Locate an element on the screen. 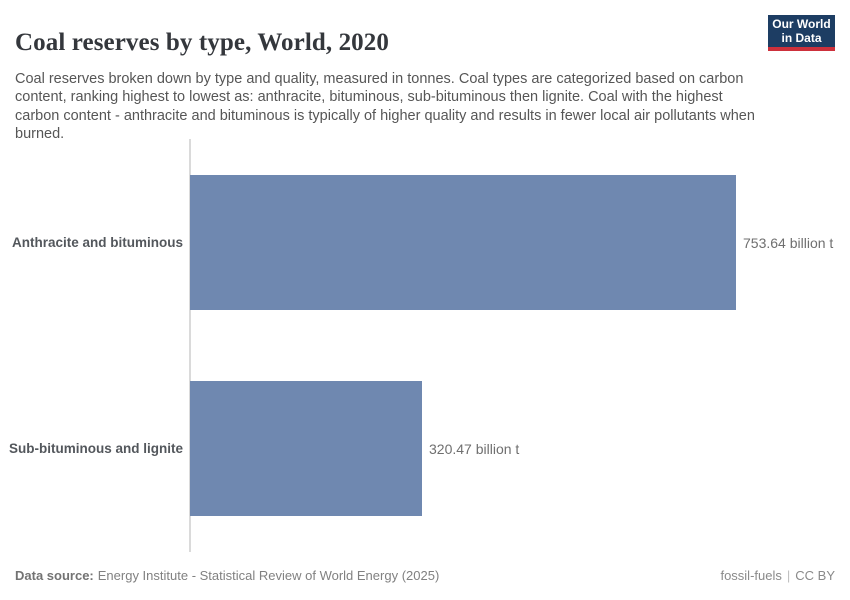 Image resolution: width=850 pixels, height=600 pixels. category-label-anthracite-and-bituminous: Anthracite and bituminous is located at coordinates (97, 242).